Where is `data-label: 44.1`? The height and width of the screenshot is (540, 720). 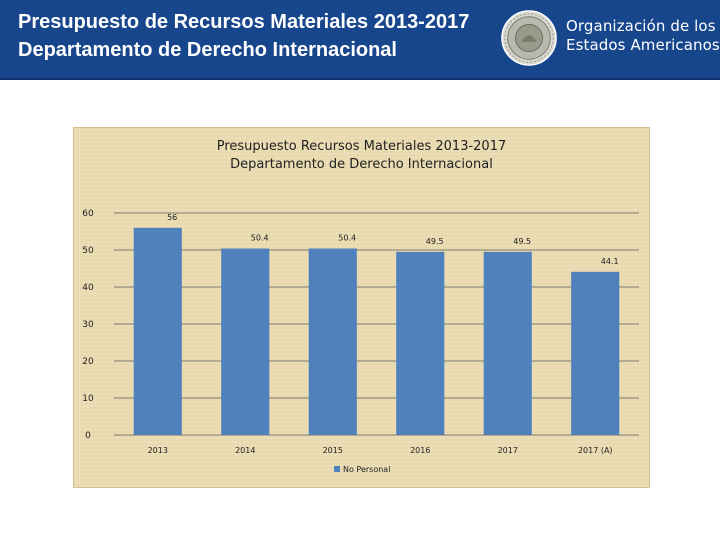
data-label: 44.1 is located at coordinates (610, 261).